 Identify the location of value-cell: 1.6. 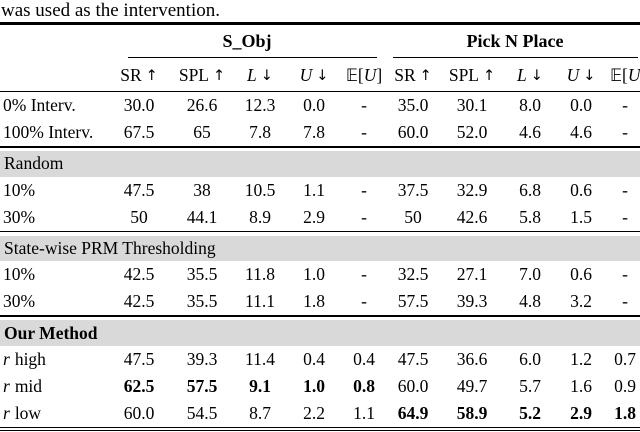
(581, 385).